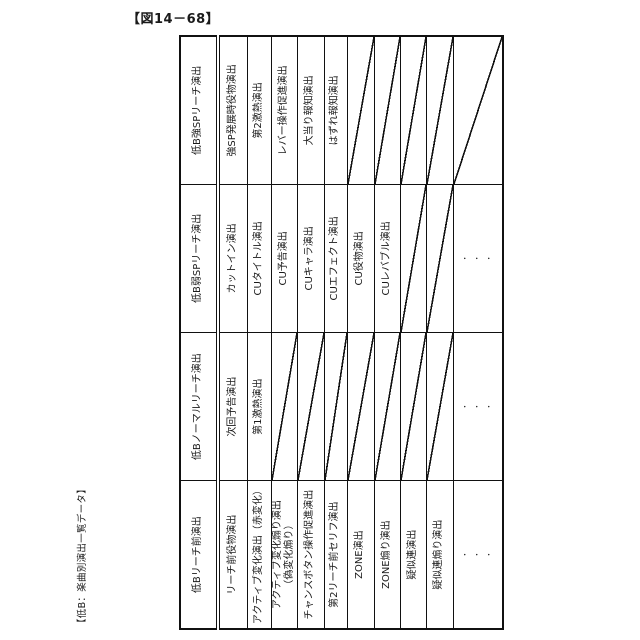  What do you see at coordinates (232, 554) in the screenshot?
I see `table-cell: リーチ前役物演出` at bounding box center [232, 554].